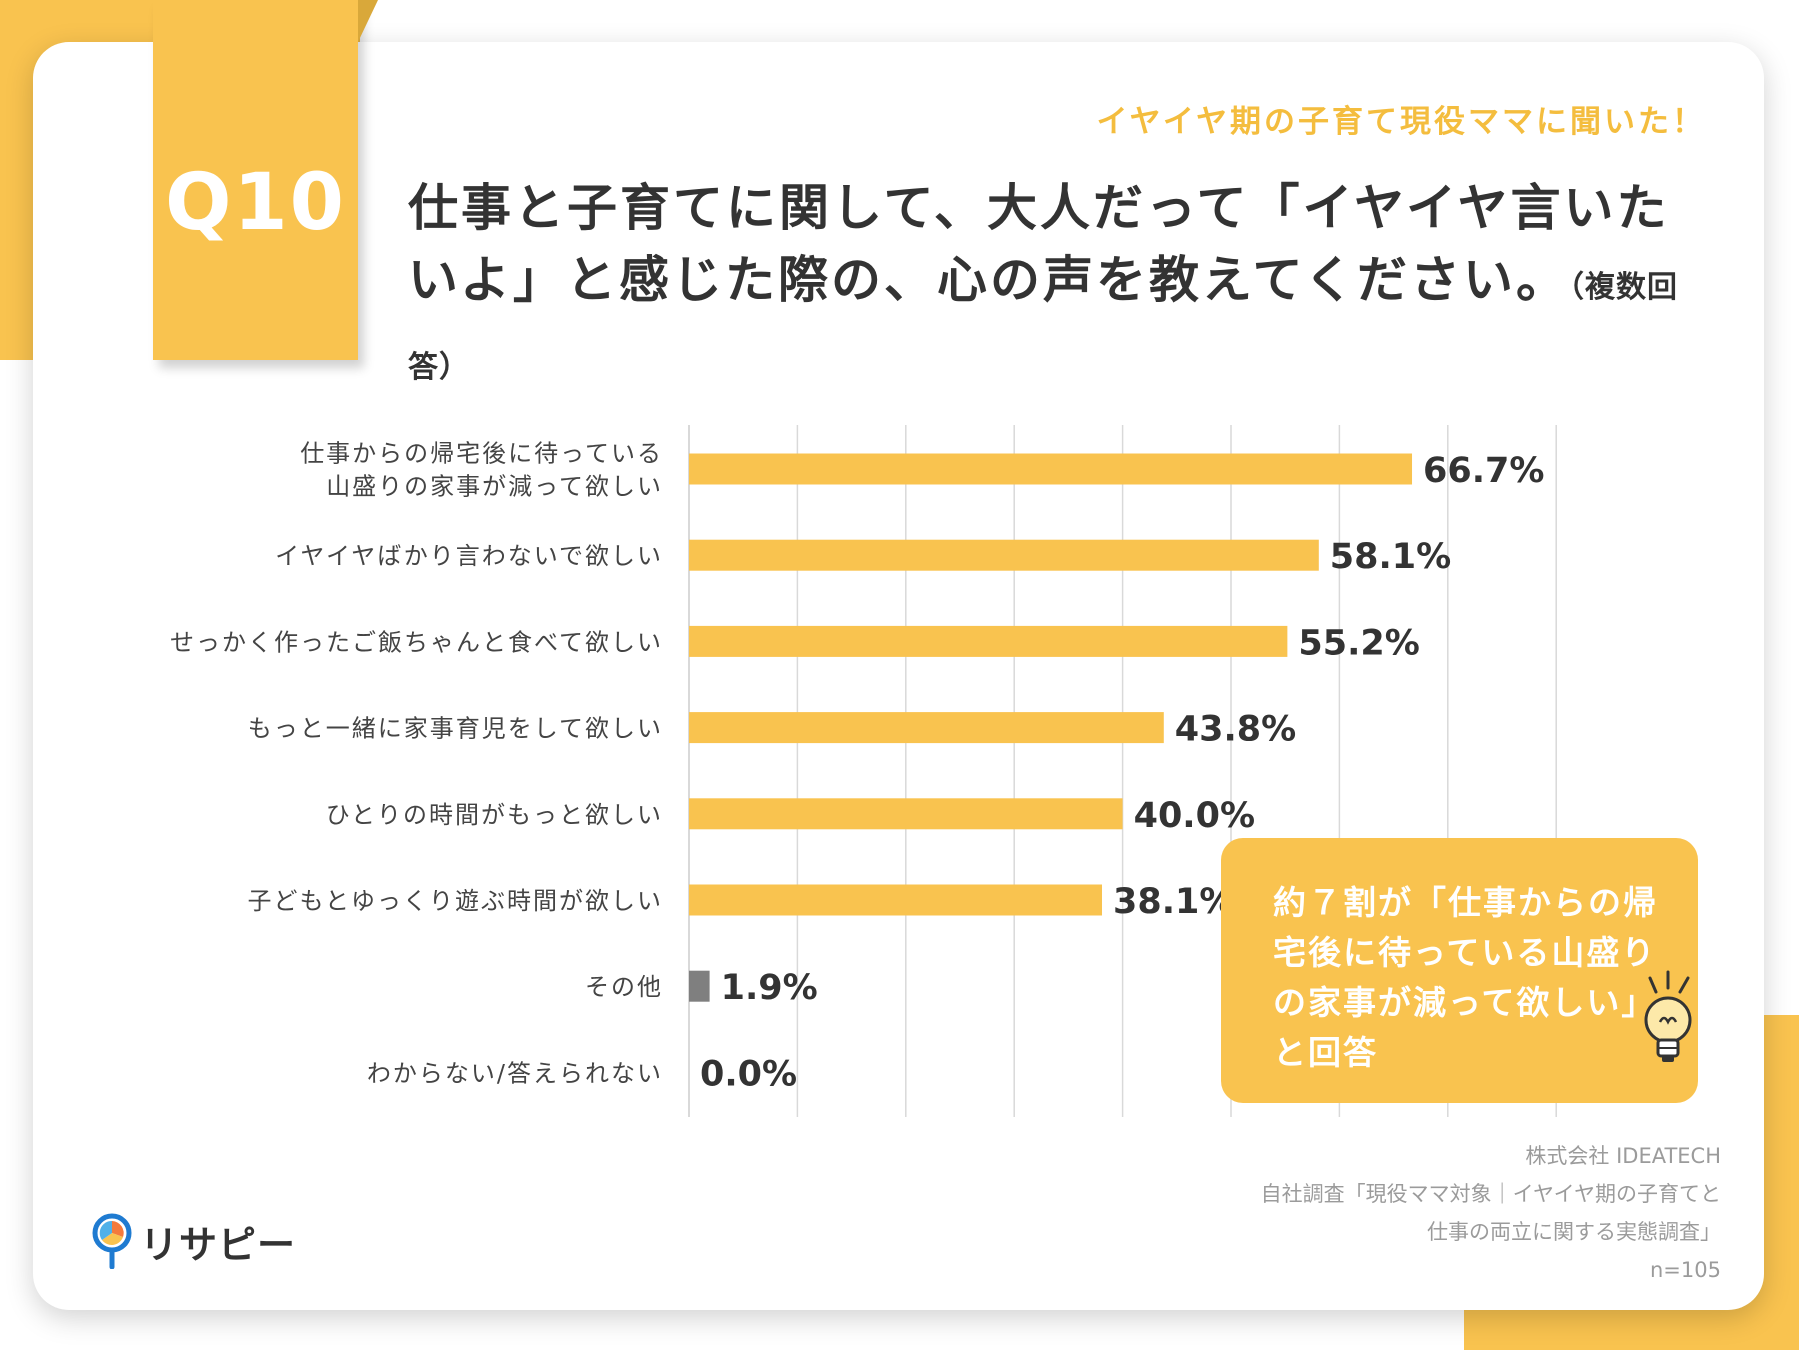 This screenshot has height=1350, width=1799. I want to click on category-label-7: わからない/答えられない, so click(515, 1073).